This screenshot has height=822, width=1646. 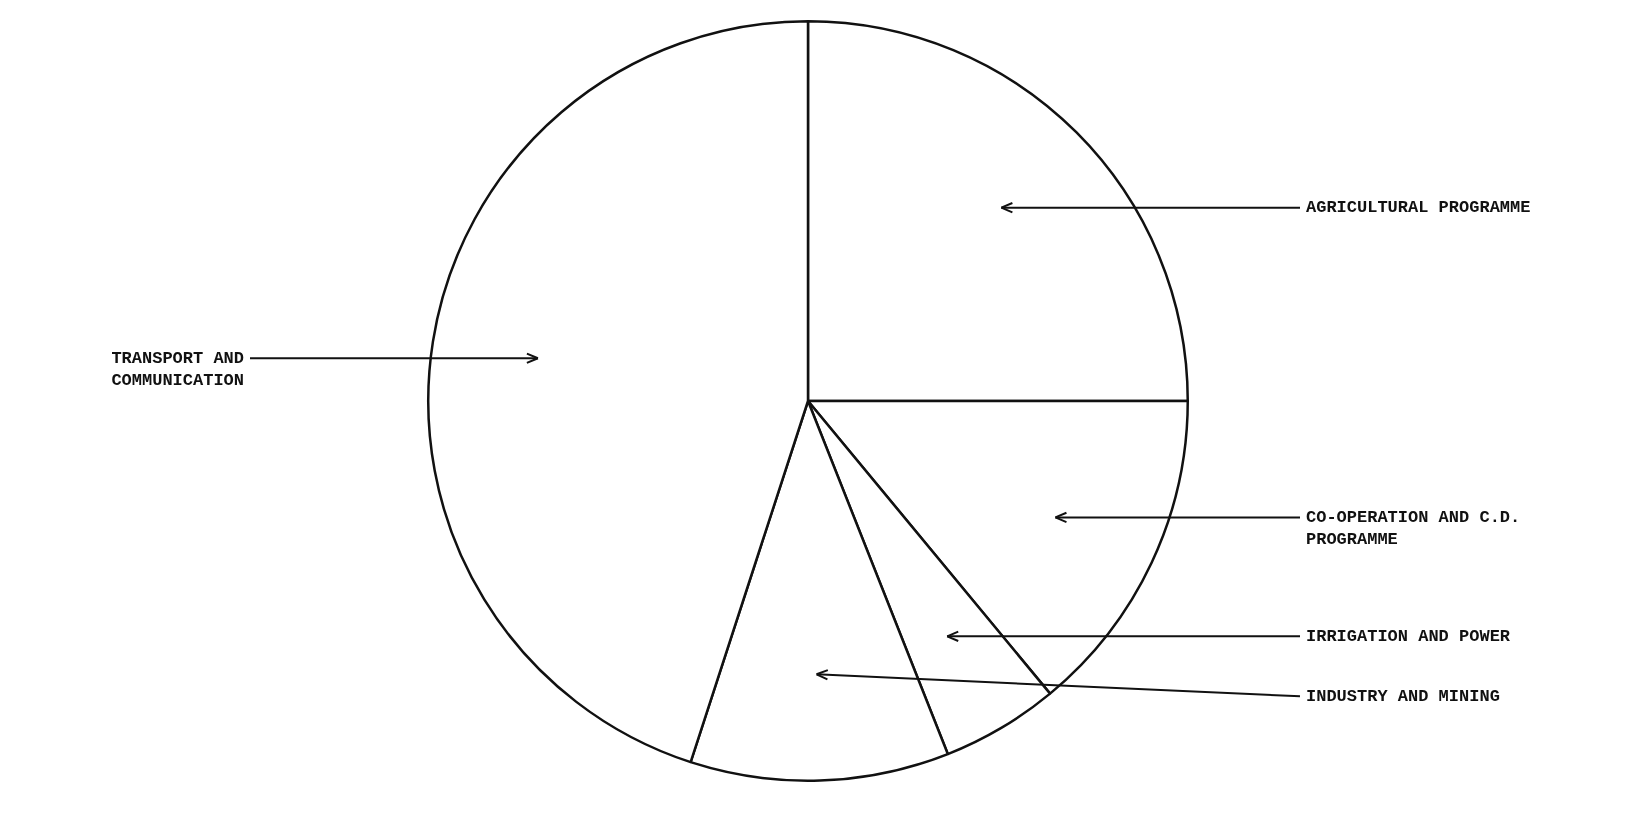 I want to click on slice-label: TRANSPORT AND COMMUNICATION, so click(x=177, y=369).